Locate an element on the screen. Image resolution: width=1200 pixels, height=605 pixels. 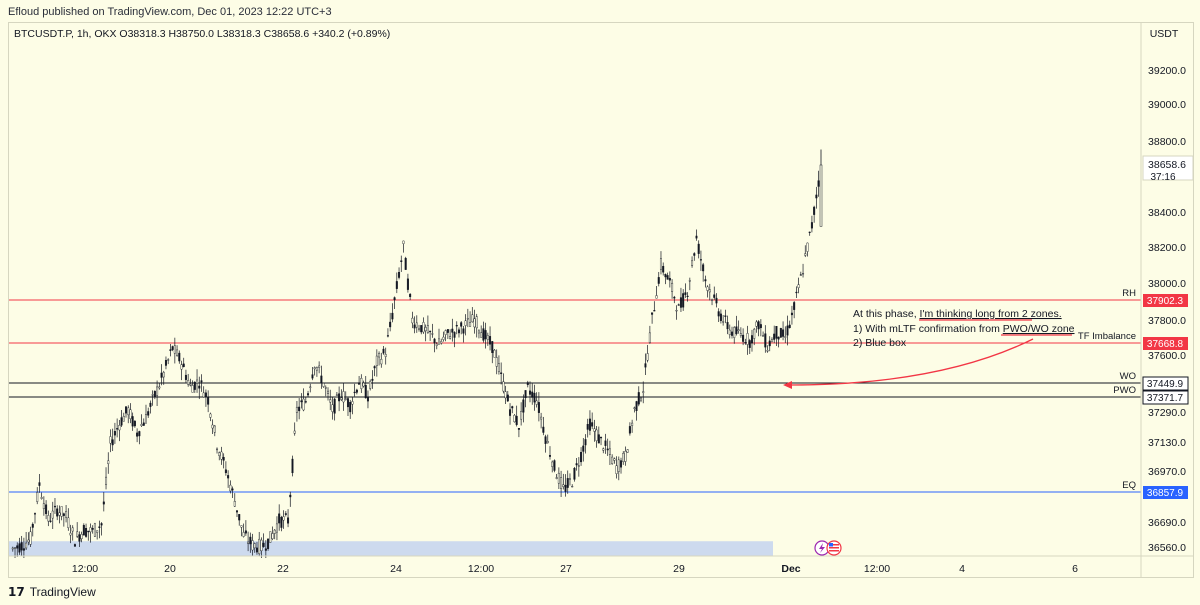
y-tick-label: 38800.0 is located at coordinates (1167, 142).